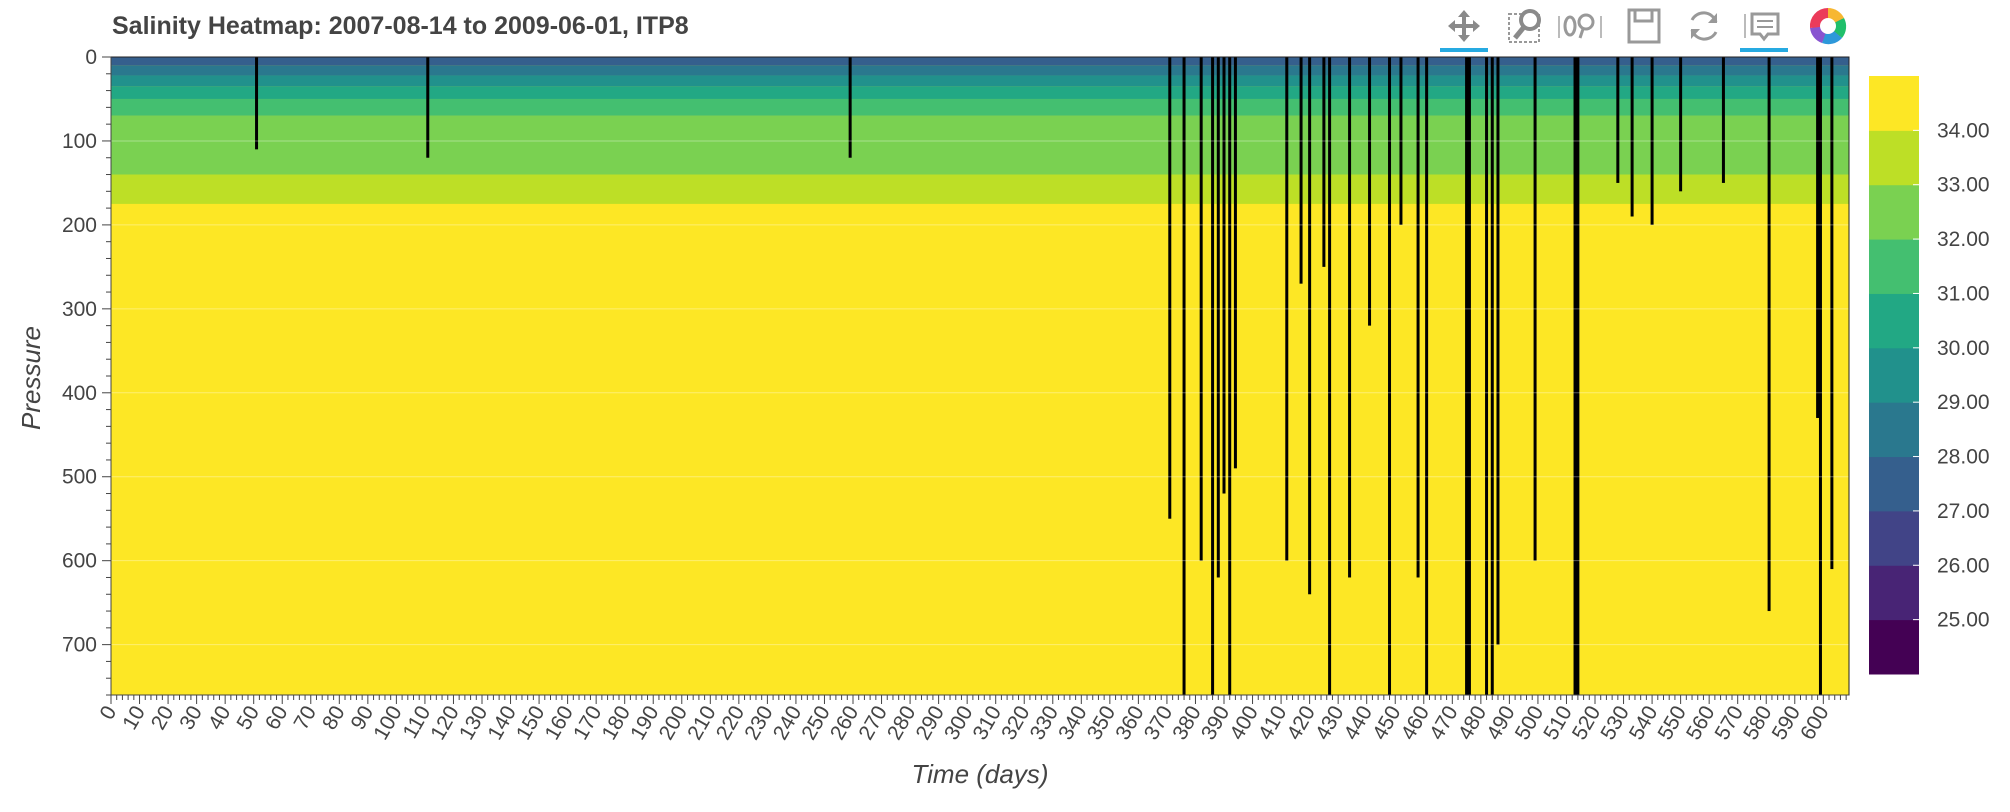  I want to click on speech-bubble-icon, so click(1762, 27).